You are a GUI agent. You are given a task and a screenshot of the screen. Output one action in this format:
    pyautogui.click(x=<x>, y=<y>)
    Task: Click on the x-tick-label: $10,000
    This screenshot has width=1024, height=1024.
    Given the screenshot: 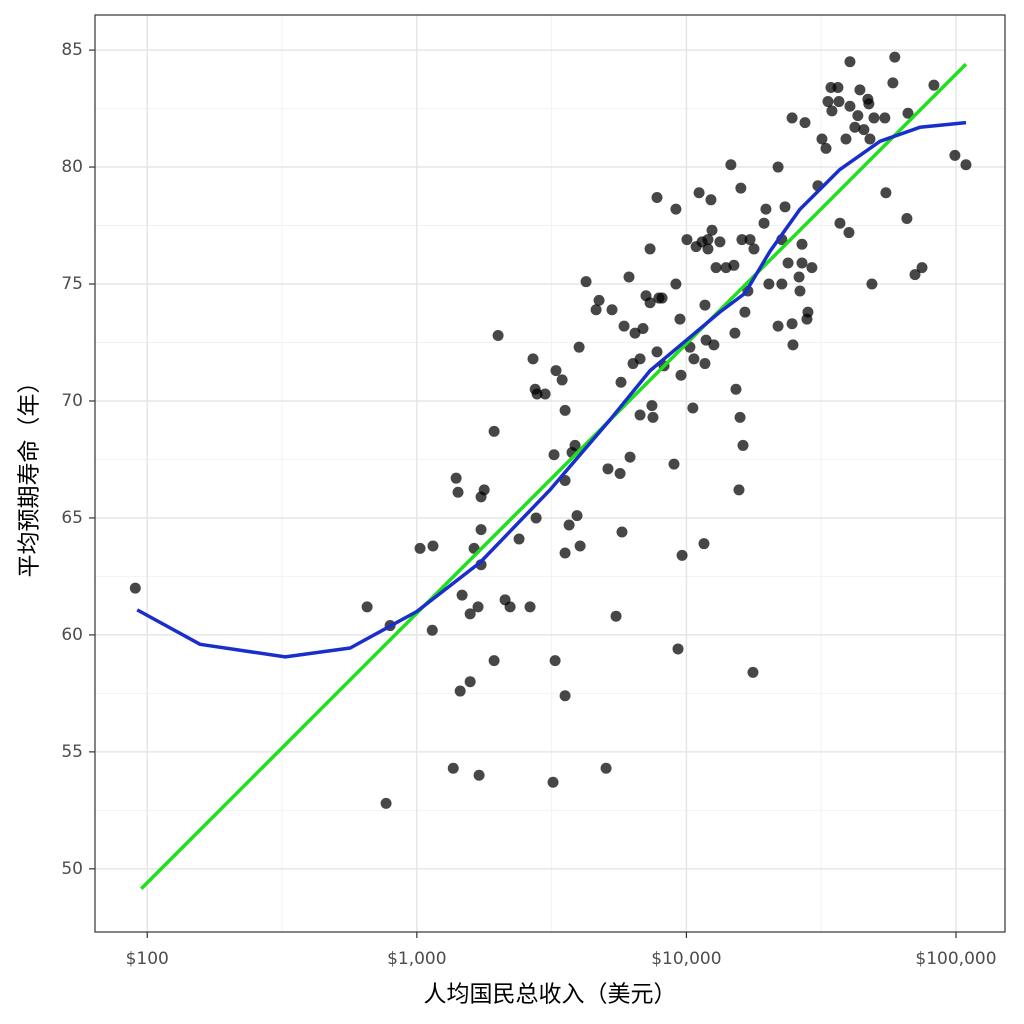 What is the action you would take?
    pyautogui.click(x=686, y=959)
    